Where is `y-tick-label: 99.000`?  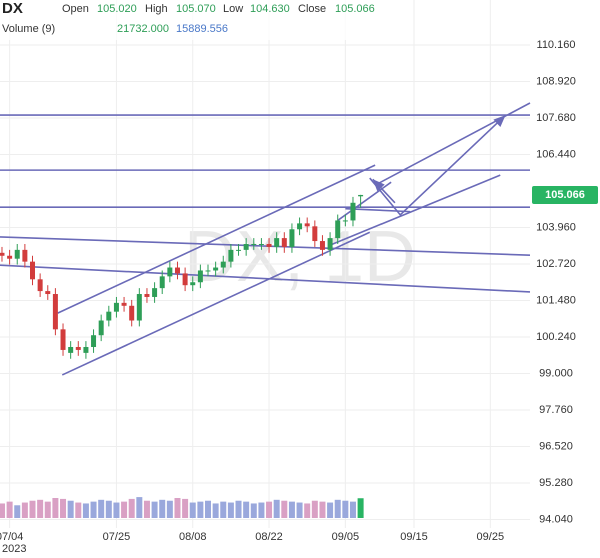 y-tick-label: 99.000 is located at coordinates (556, 373).